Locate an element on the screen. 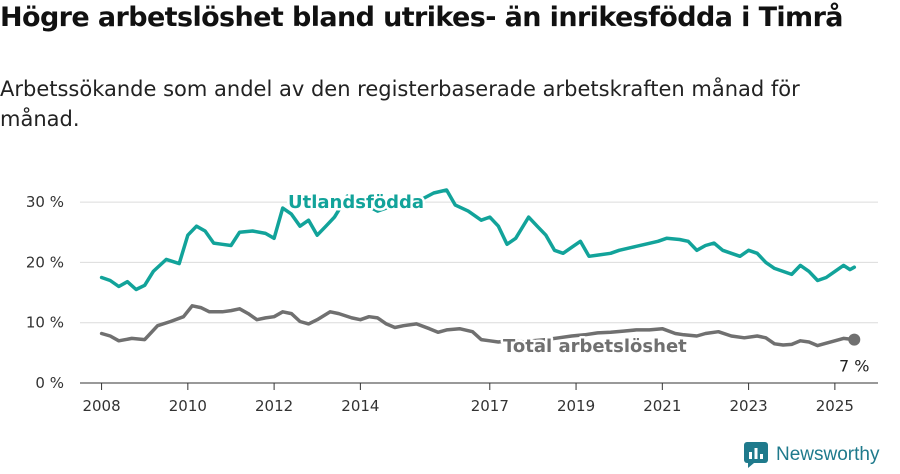 The height and width of the screenshot is (474, 900). end-value-label: 7 % is located at coordinates (854, 366).